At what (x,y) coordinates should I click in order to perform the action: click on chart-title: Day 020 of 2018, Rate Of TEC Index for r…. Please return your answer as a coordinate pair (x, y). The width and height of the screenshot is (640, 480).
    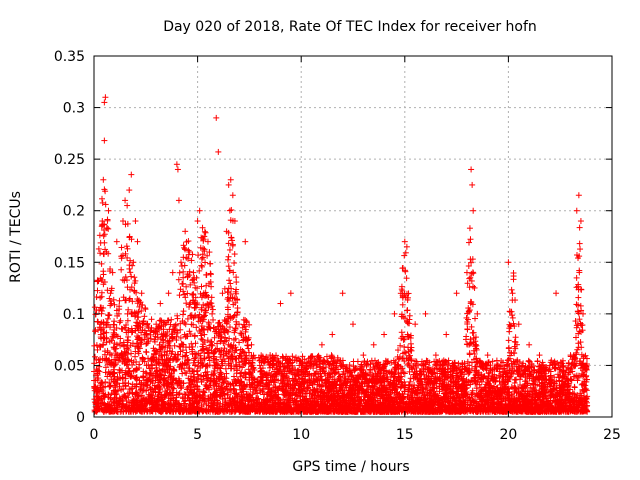
    Looking at the image, I should click on (350, 27).